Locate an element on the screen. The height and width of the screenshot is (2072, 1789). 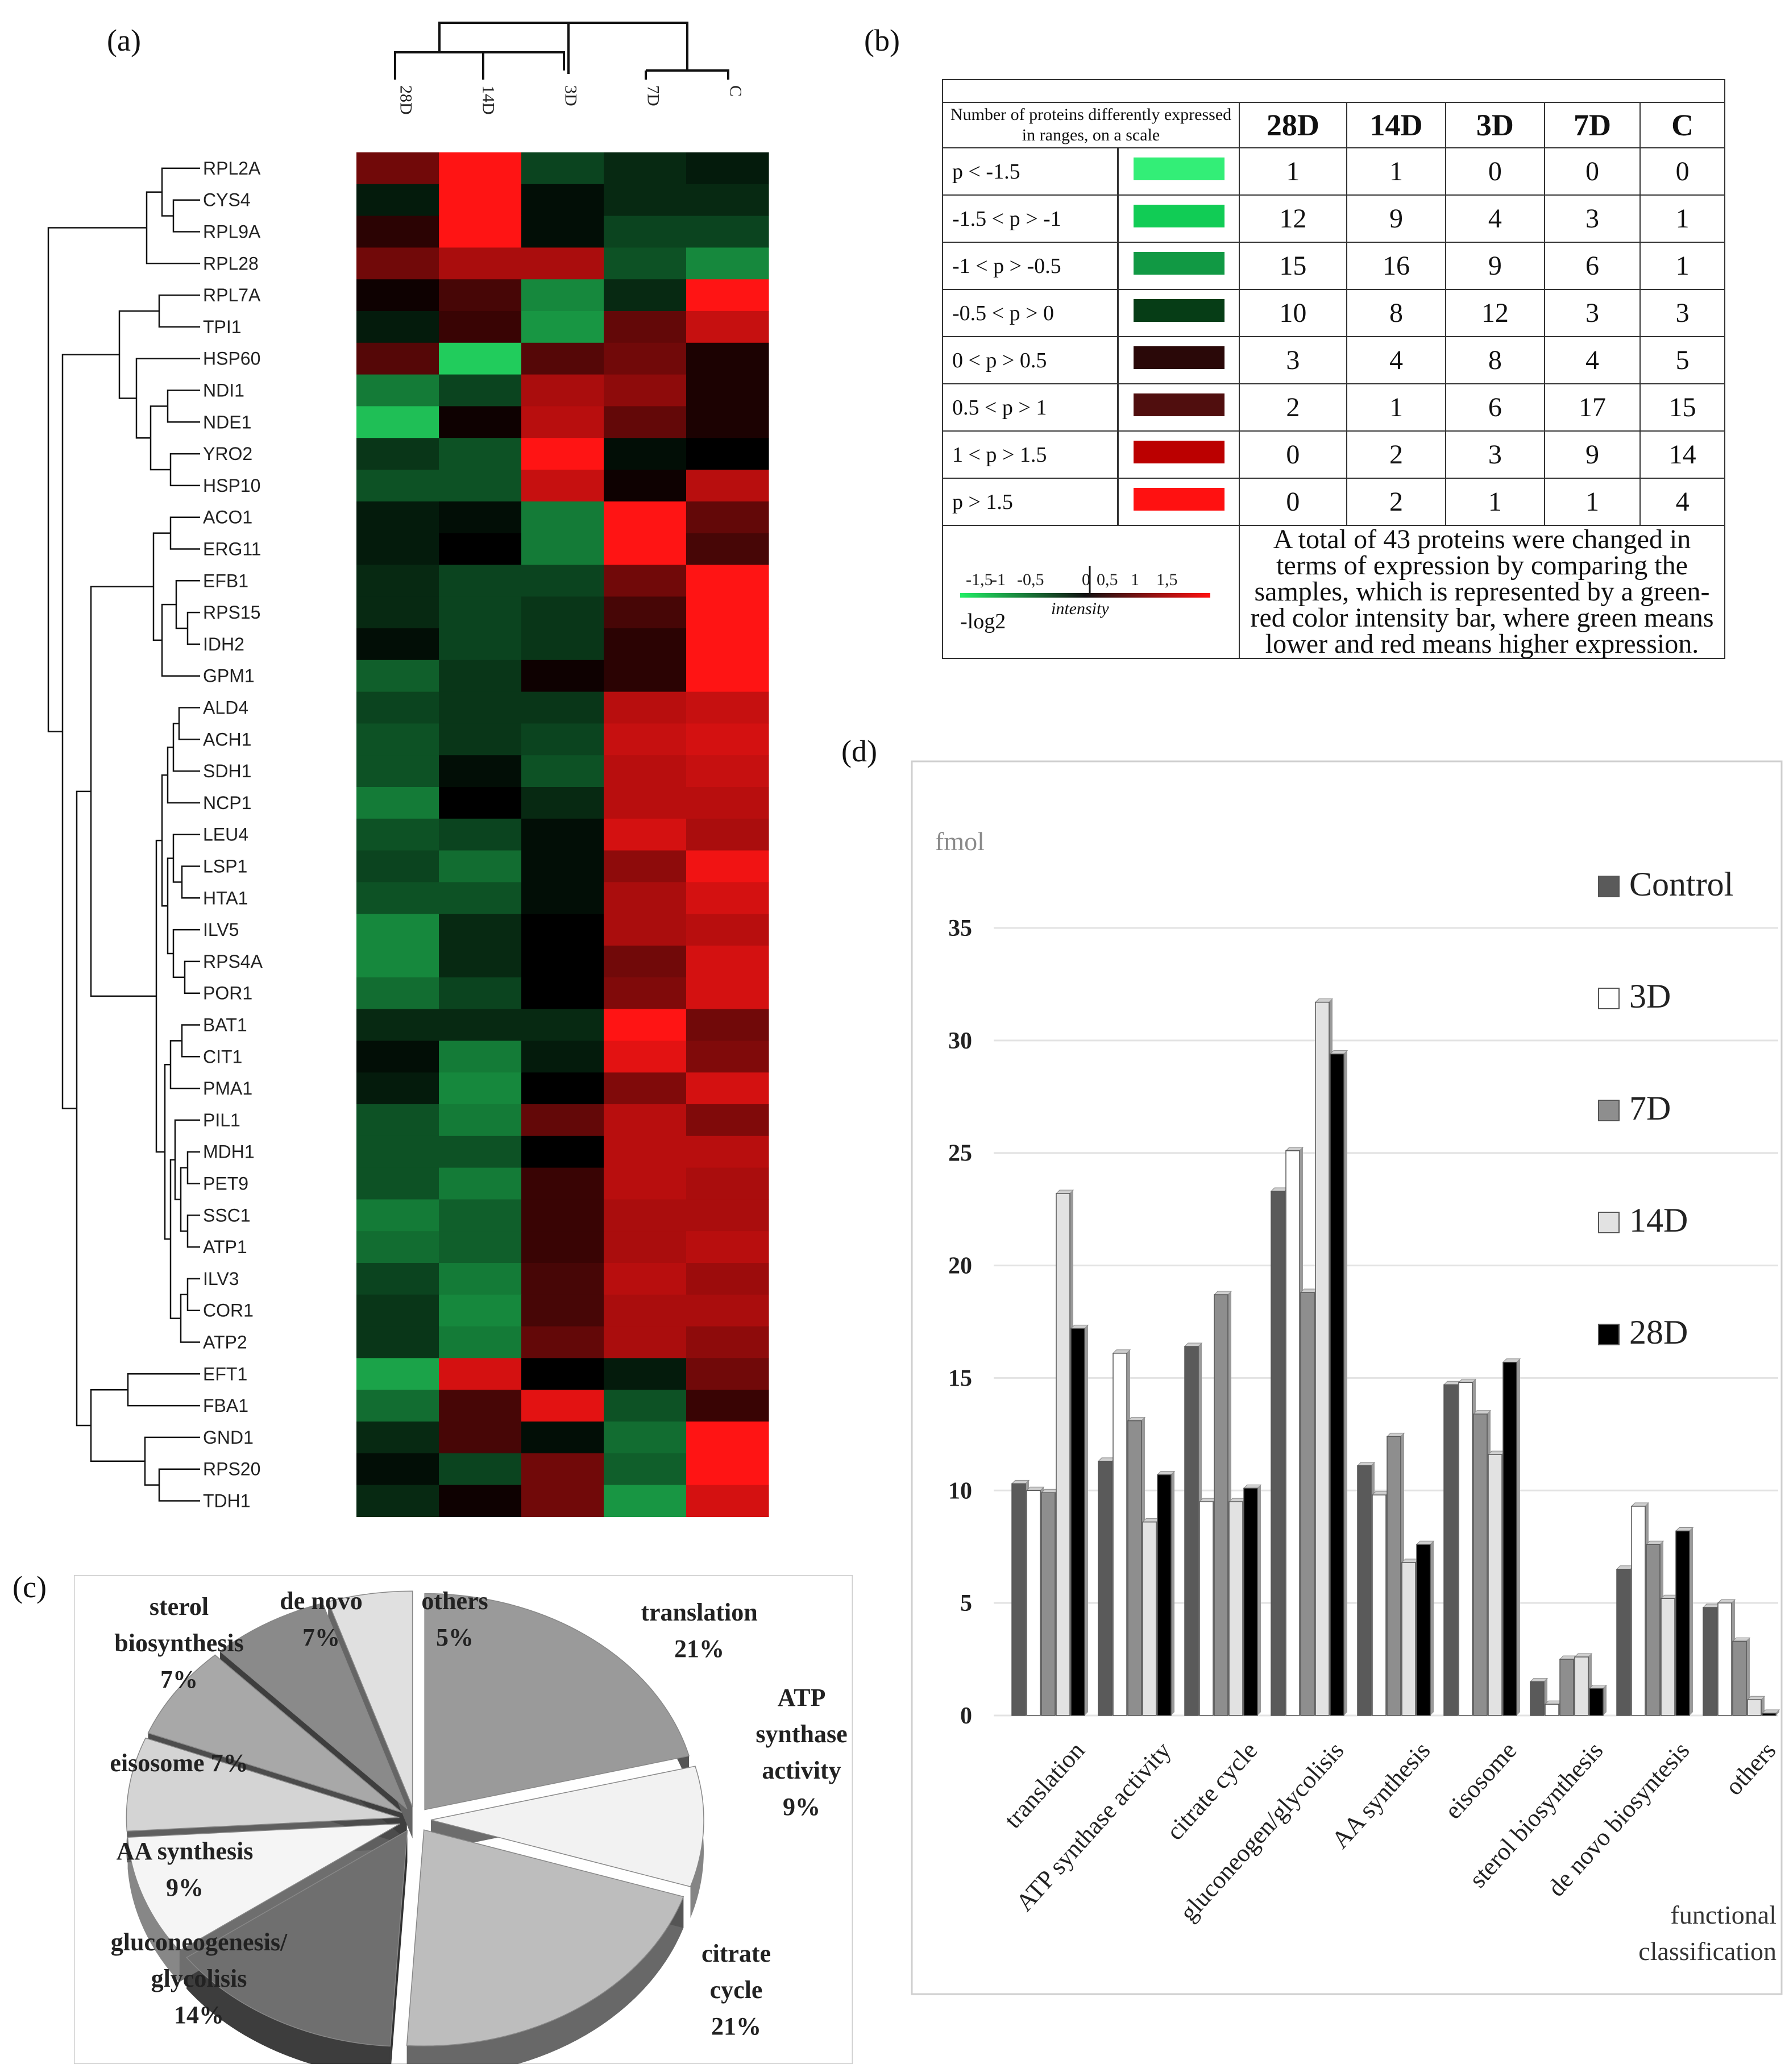
row-label: ATP2 is located at coordinates (225, 1342).